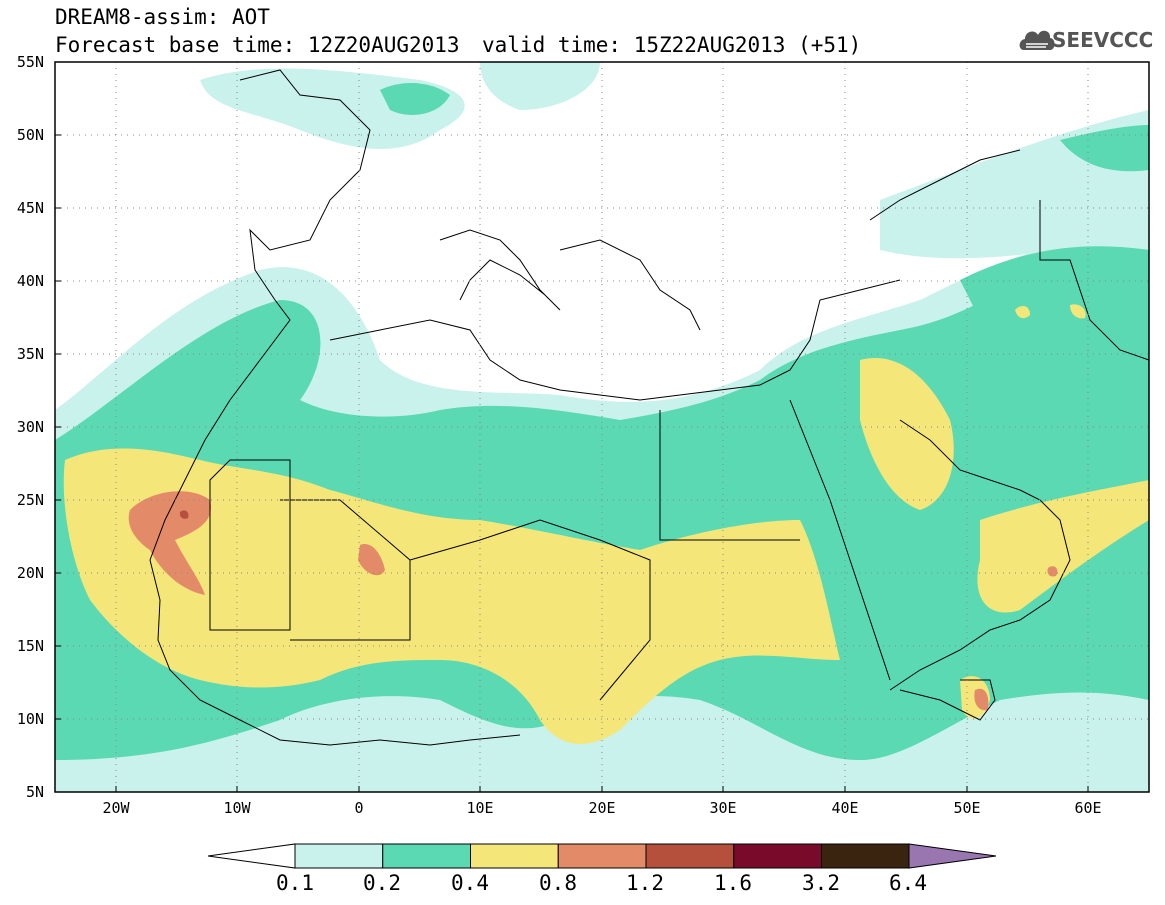 The height and width of the screenshot is (905, 1165). I want to click on colorbar-label: 3.2, so click(821, 883).